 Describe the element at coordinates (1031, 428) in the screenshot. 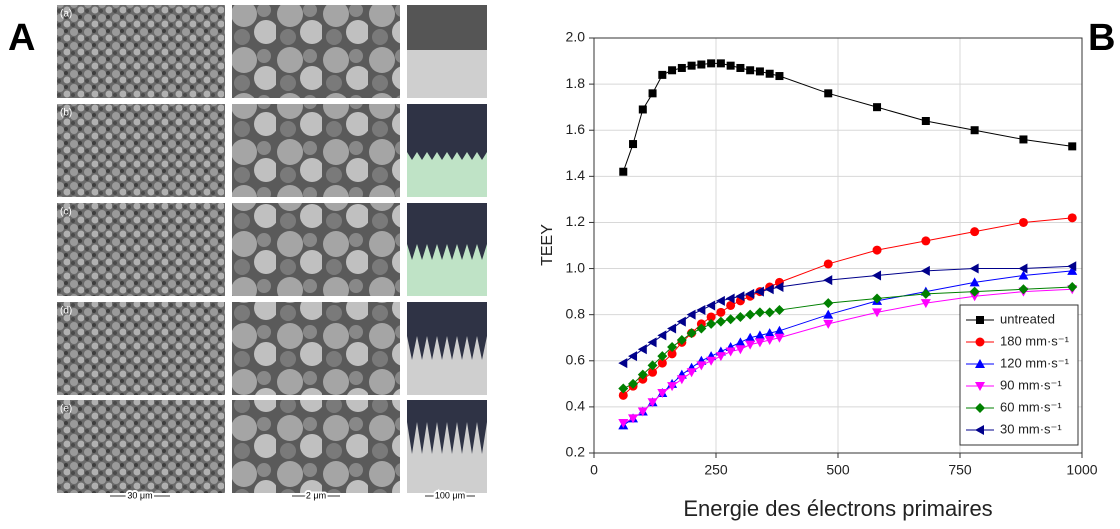

I see `legend-label: 30 mm·s⁻¹` at that location.